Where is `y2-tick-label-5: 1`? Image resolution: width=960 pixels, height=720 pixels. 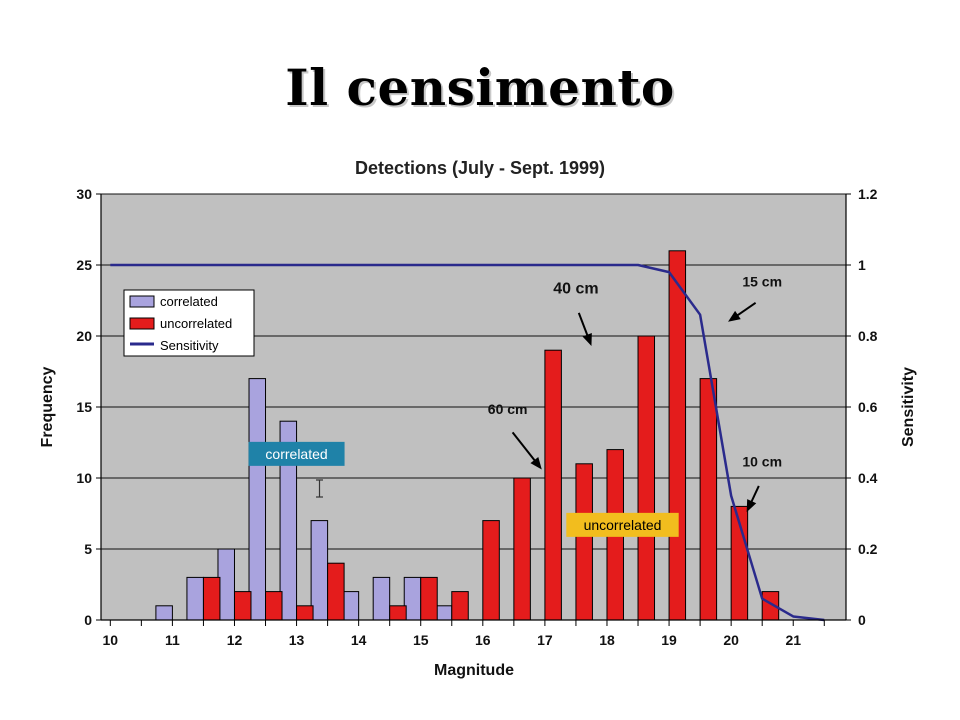
y2-tick-label-5: 1 is located at coordinates (862, 265).